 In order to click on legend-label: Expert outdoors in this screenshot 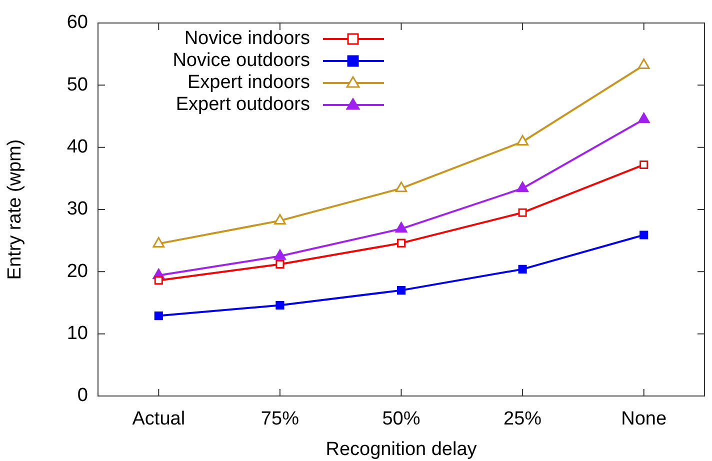, I will do `click(243, 105)`.